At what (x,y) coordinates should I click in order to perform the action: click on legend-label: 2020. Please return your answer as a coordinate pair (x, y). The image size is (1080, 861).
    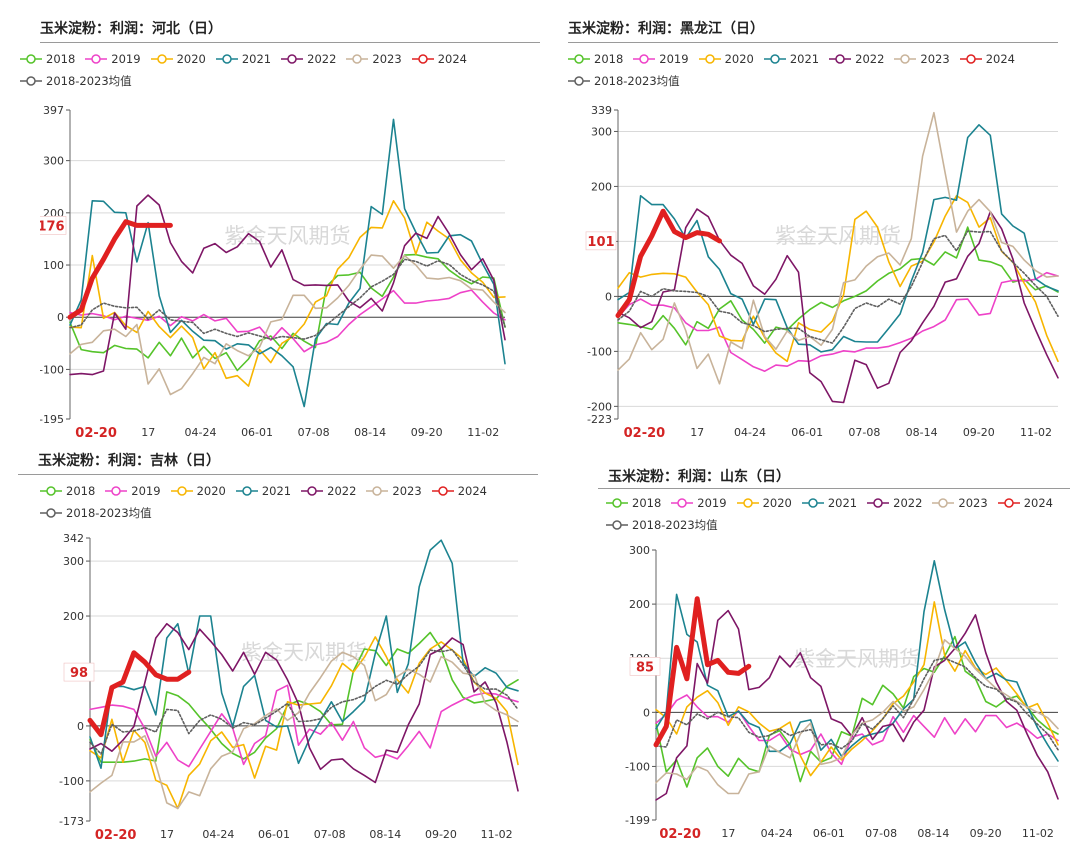
    Looking at the image, I should click on (777, 503).